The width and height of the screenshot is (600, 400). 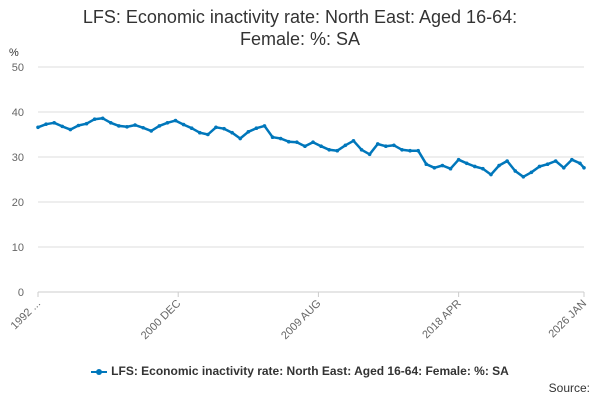 What do you see at coordinates (18, 158) in the screenshot?
I see `y-tick-label: 30` at bounding box center [18, 158].